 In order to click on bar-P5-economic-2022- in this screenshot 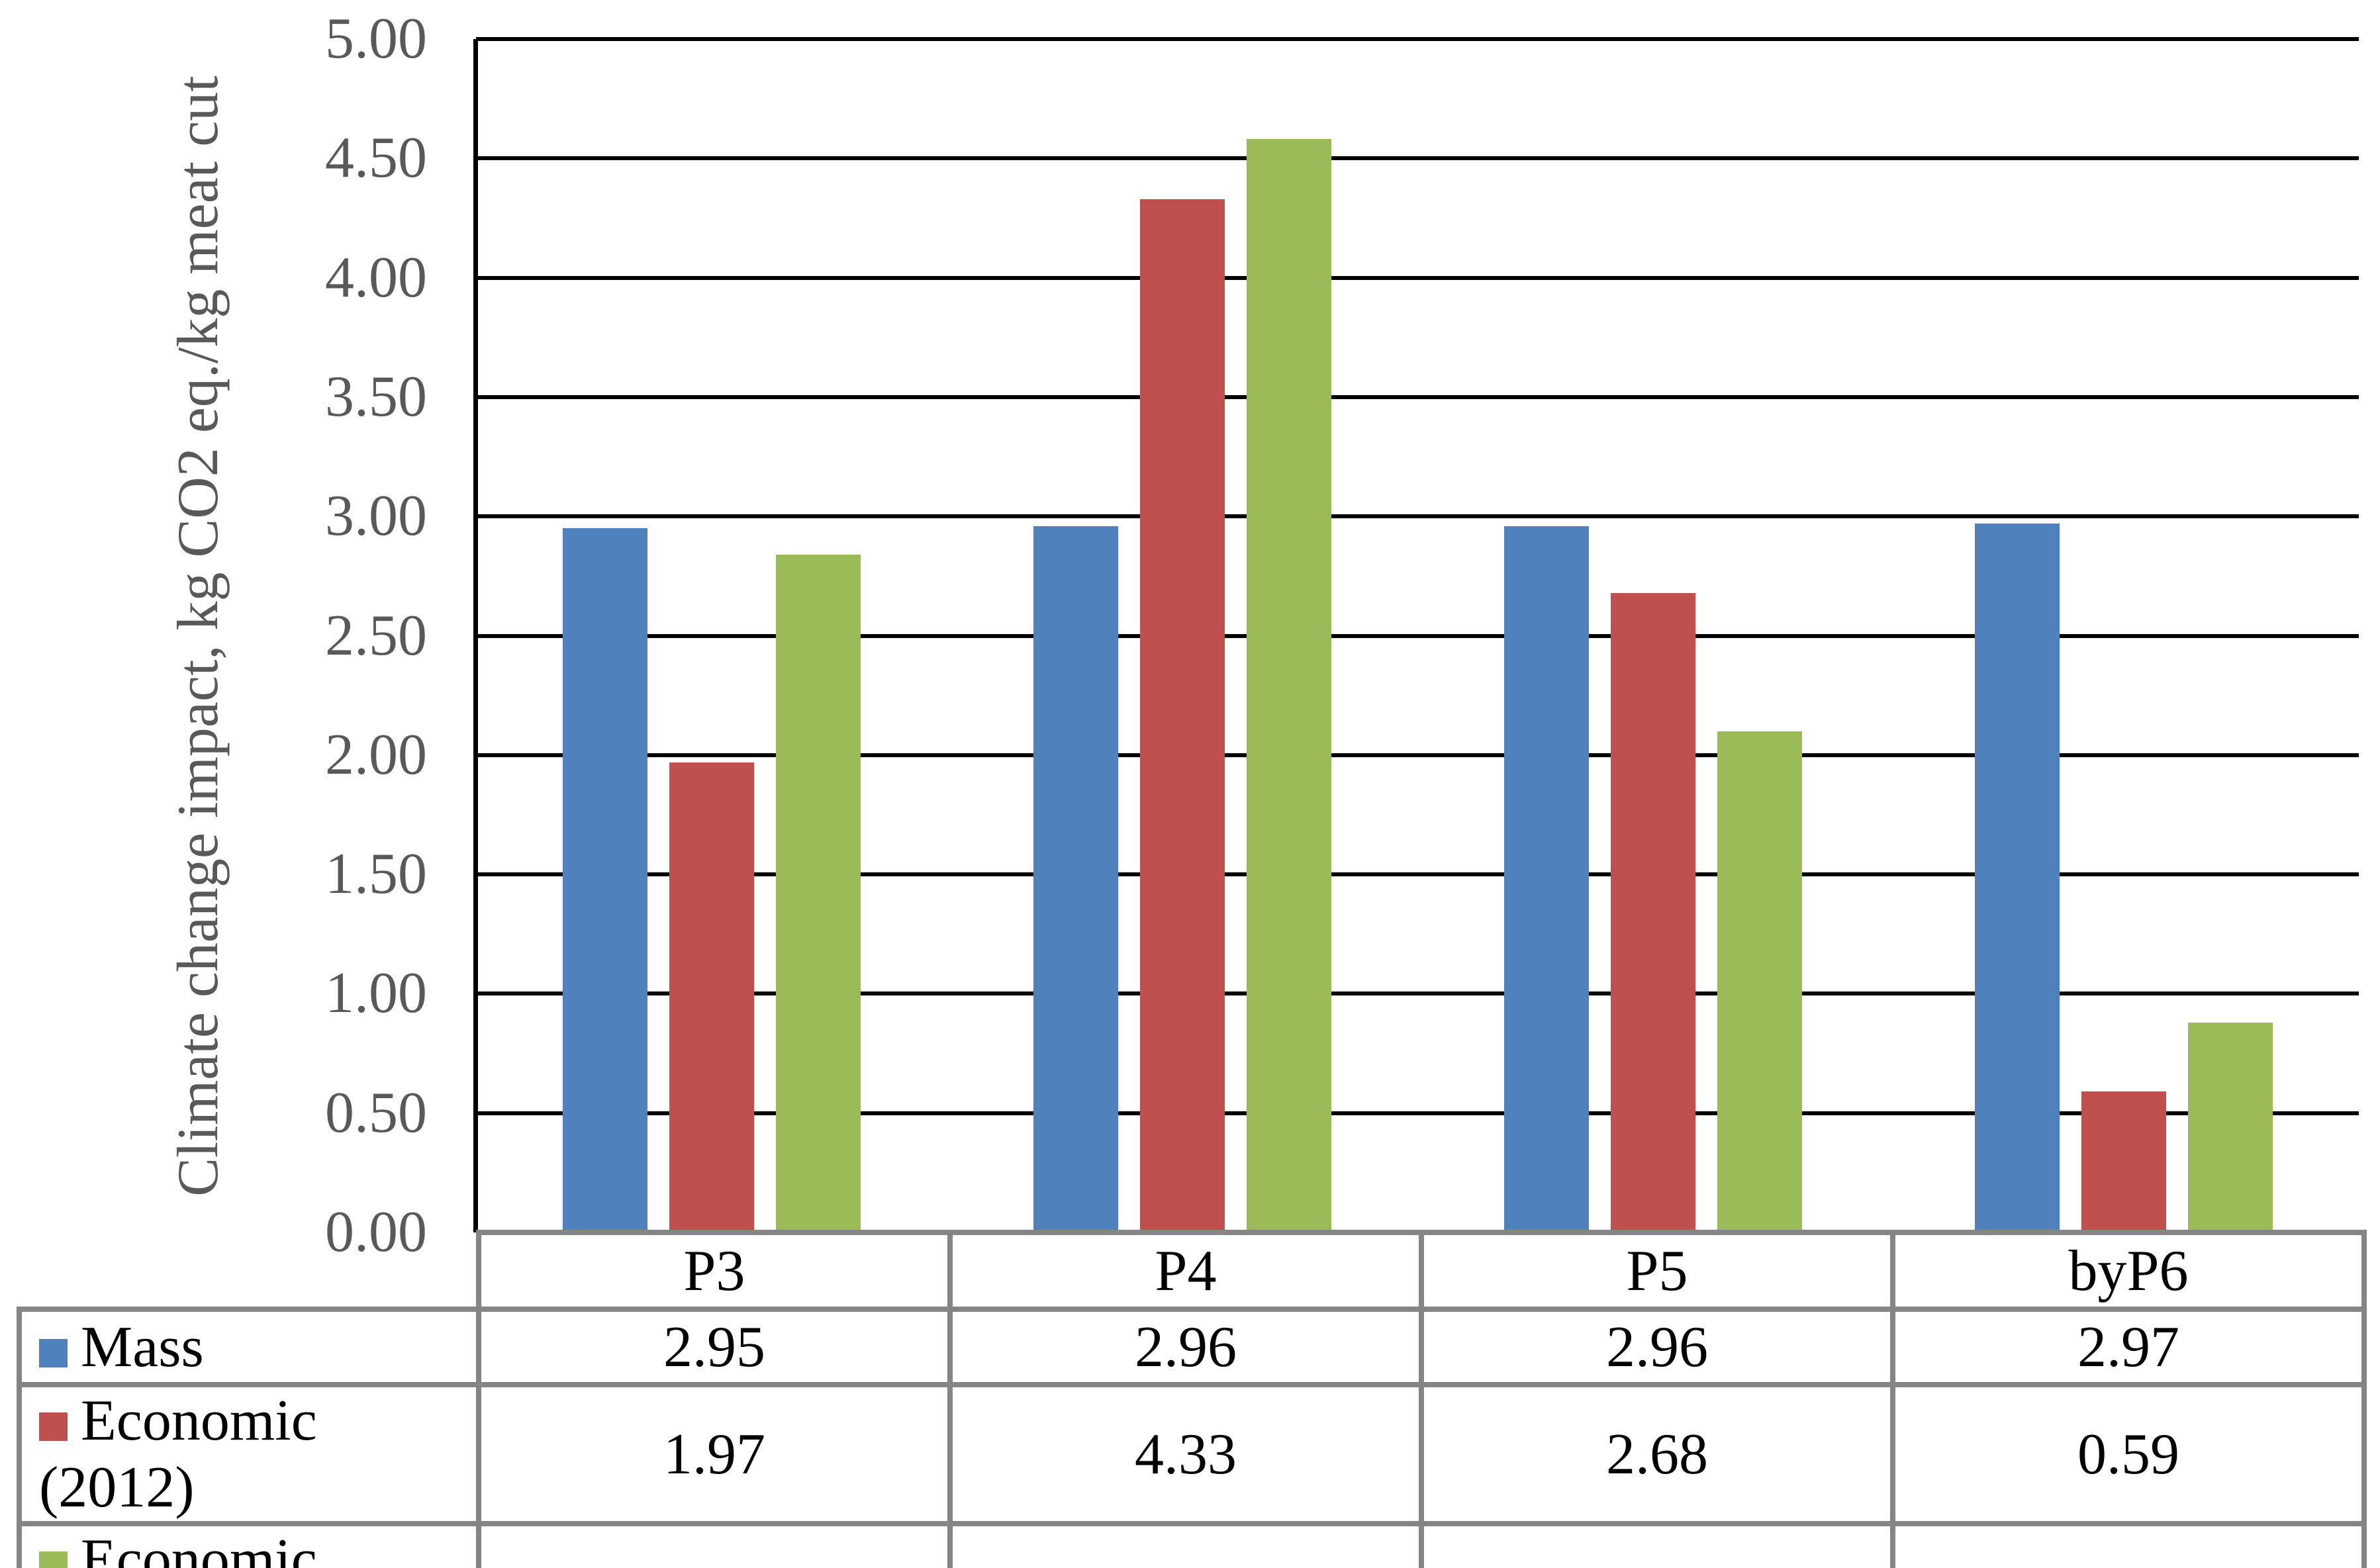, I will do `click(1759, 981)`.